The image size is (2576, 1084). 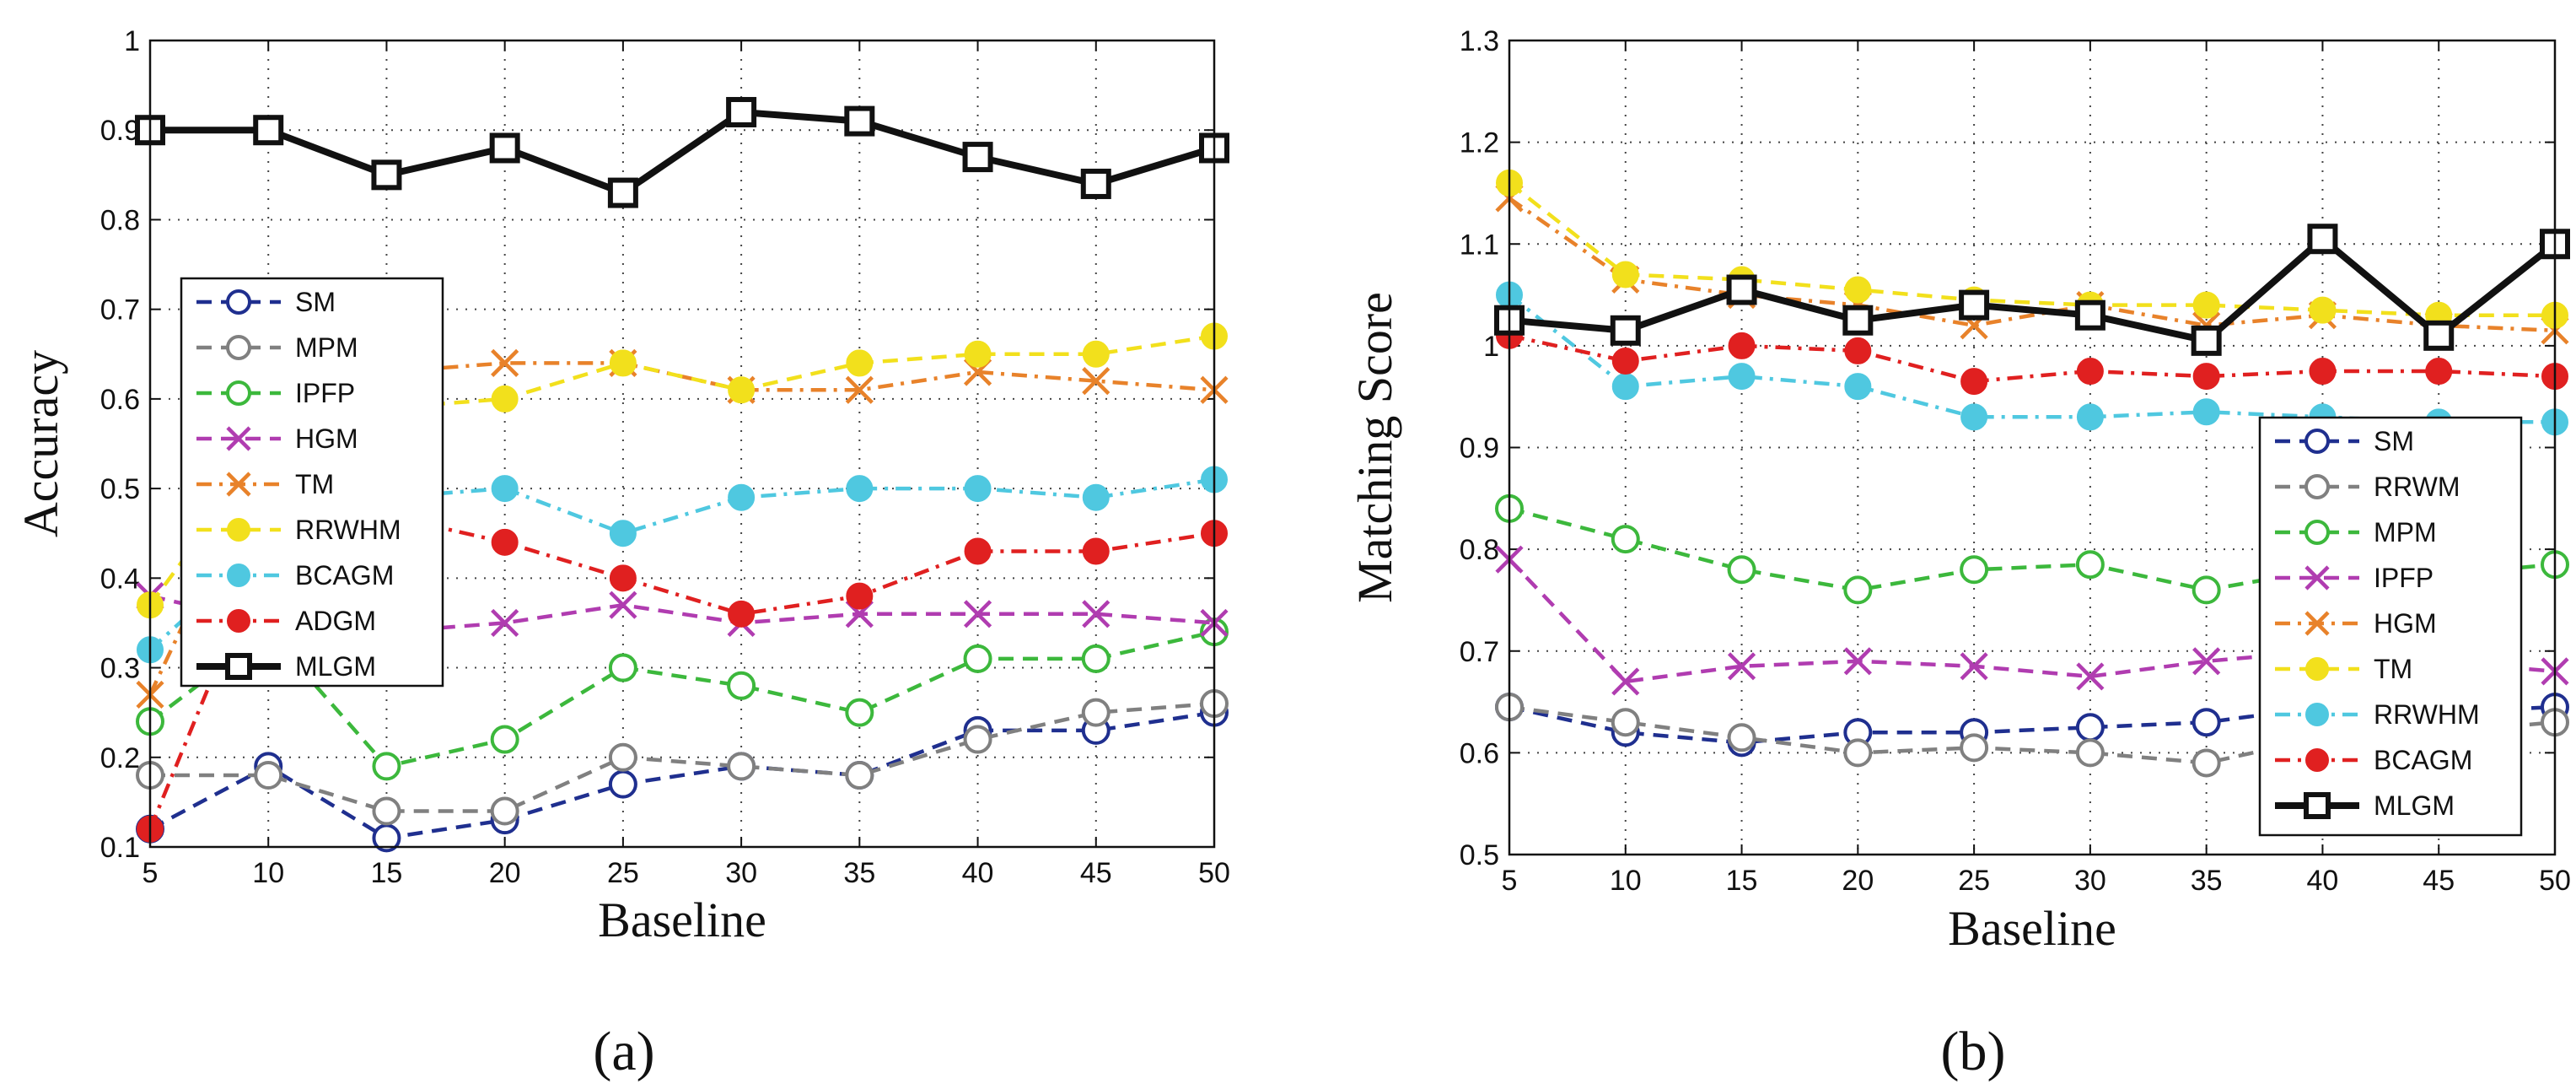 What do you see at coordinates (2555, 881) in the screenshot?
I see `x-tick-label: 50` at bounding box center [2555, 881].